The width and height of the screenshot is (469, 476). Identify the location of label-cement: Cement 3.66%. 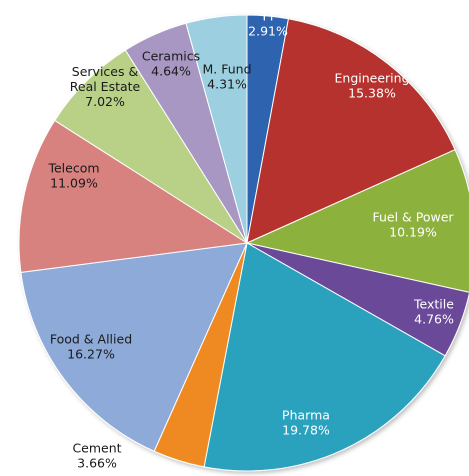
(96, 456).